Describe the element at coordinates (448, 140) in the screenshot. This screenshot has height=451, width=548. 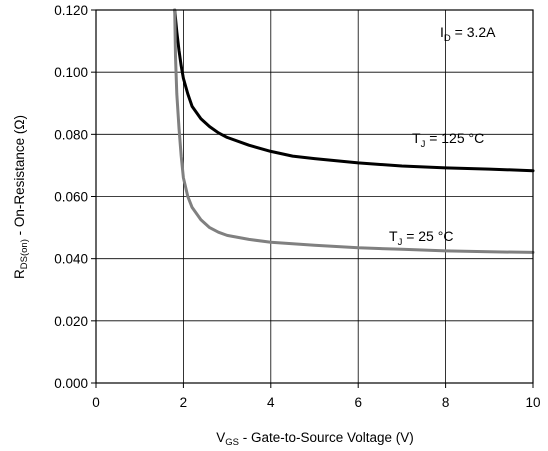
I see `series-label-tj-125: TJ = 125 °C` at that location.